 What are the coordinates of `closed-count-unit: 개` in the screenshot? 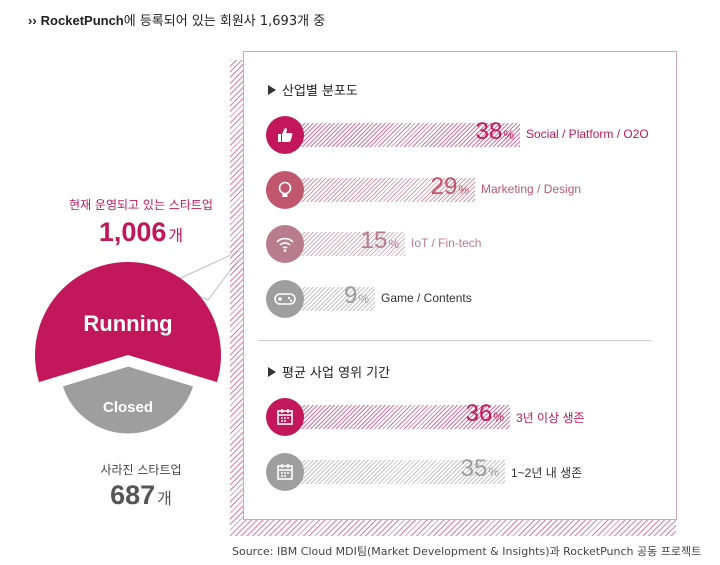 It's located at (164, 499).